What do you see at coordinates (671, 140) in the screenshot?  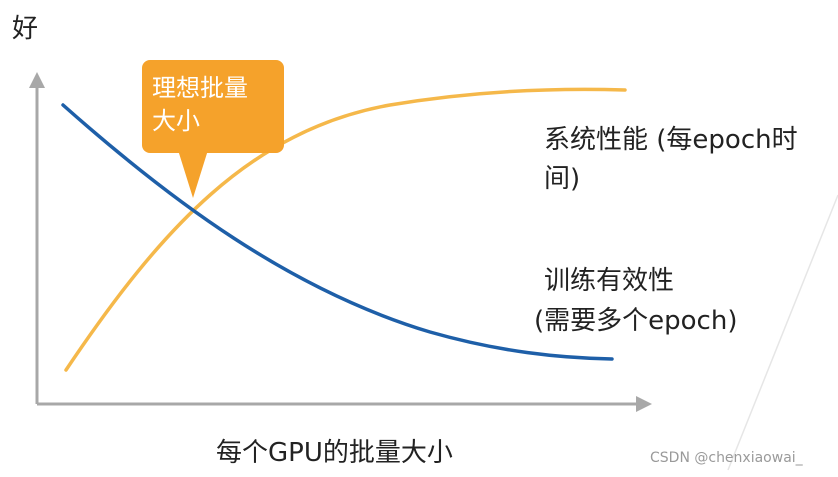 I see `system-performance-label-line1: 系统性能 (每epoch时` at bounding box center [671, 140].